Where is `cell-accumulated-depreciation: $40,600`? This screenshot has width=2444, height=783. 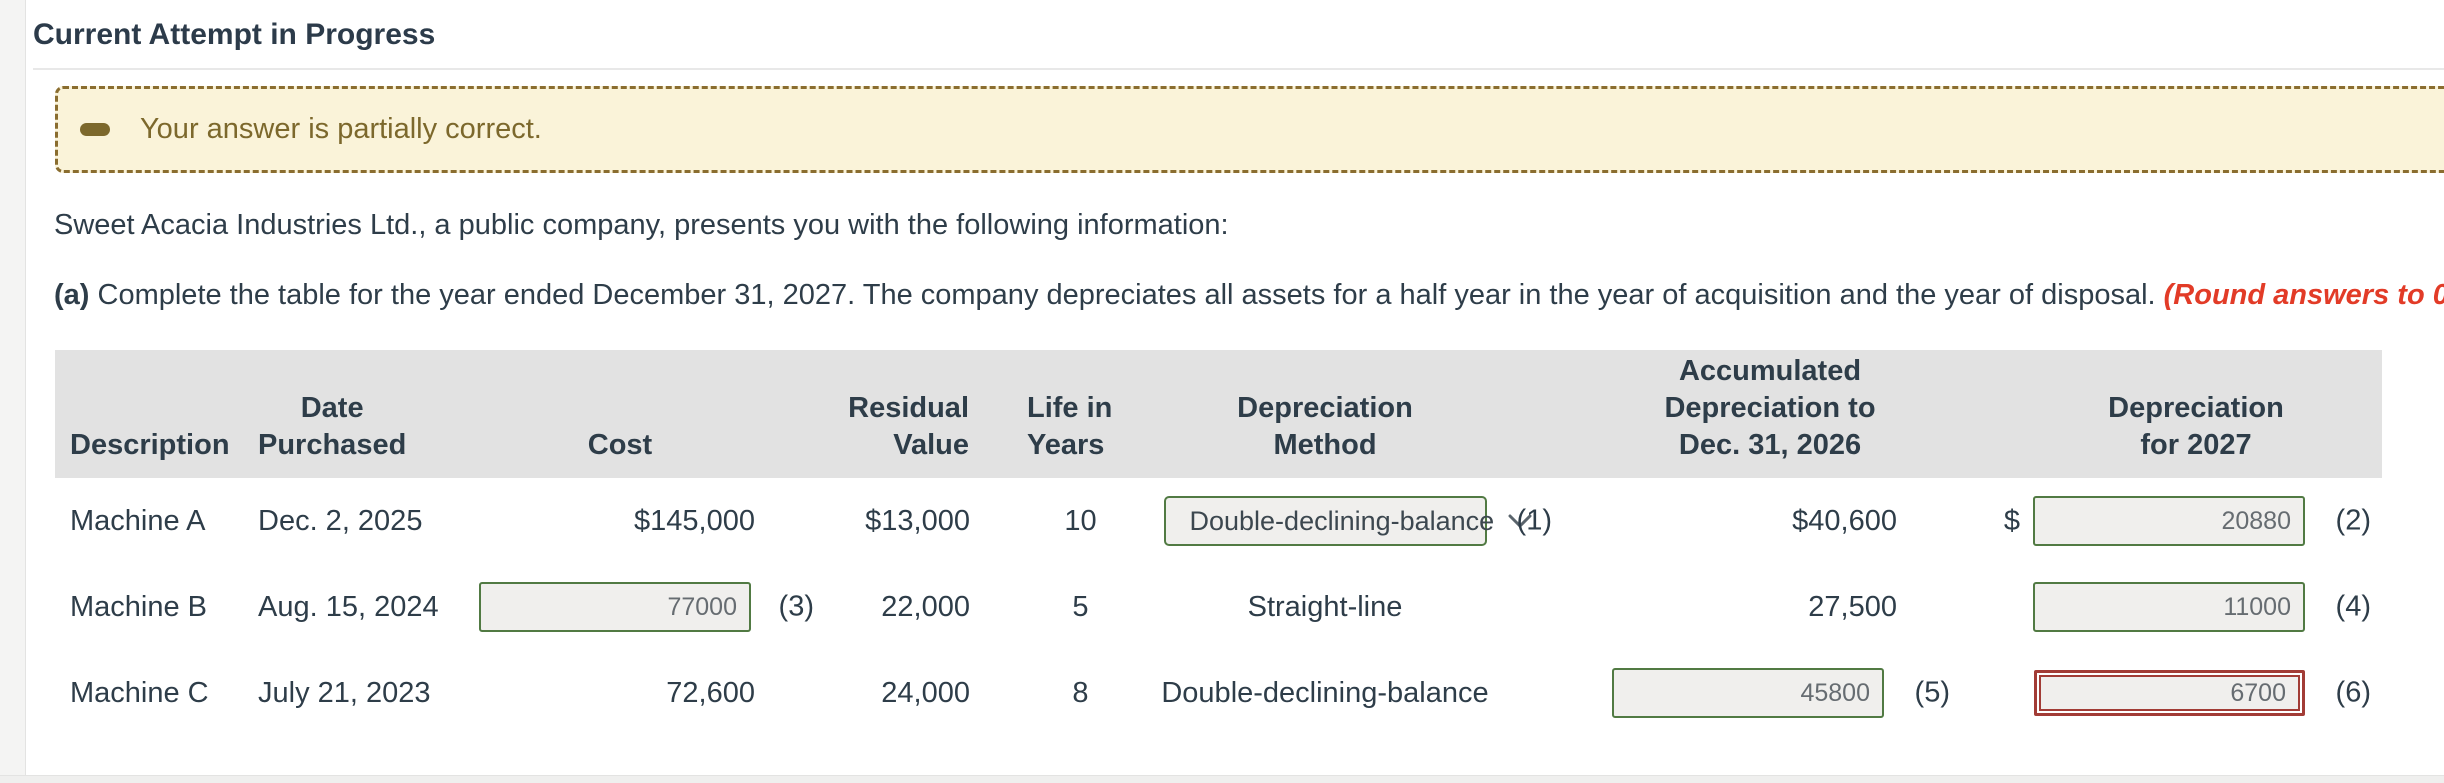 cell-accumulated-depreciation: $40,600 is located at coordinates (1844, 520).